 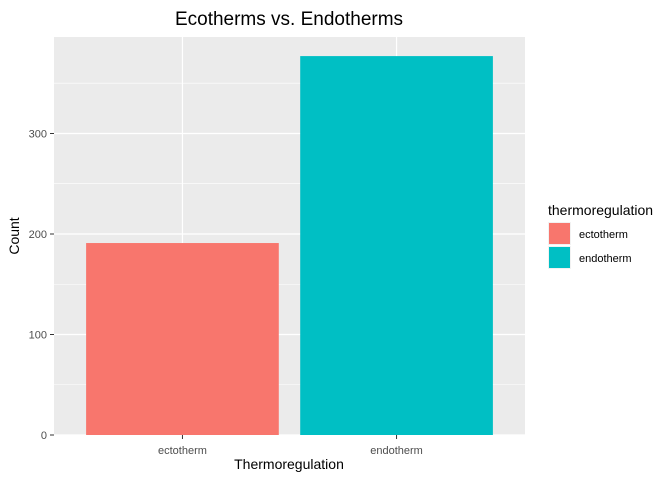 I want to click on y-tick-label: 300, so click(x=38, y=134).